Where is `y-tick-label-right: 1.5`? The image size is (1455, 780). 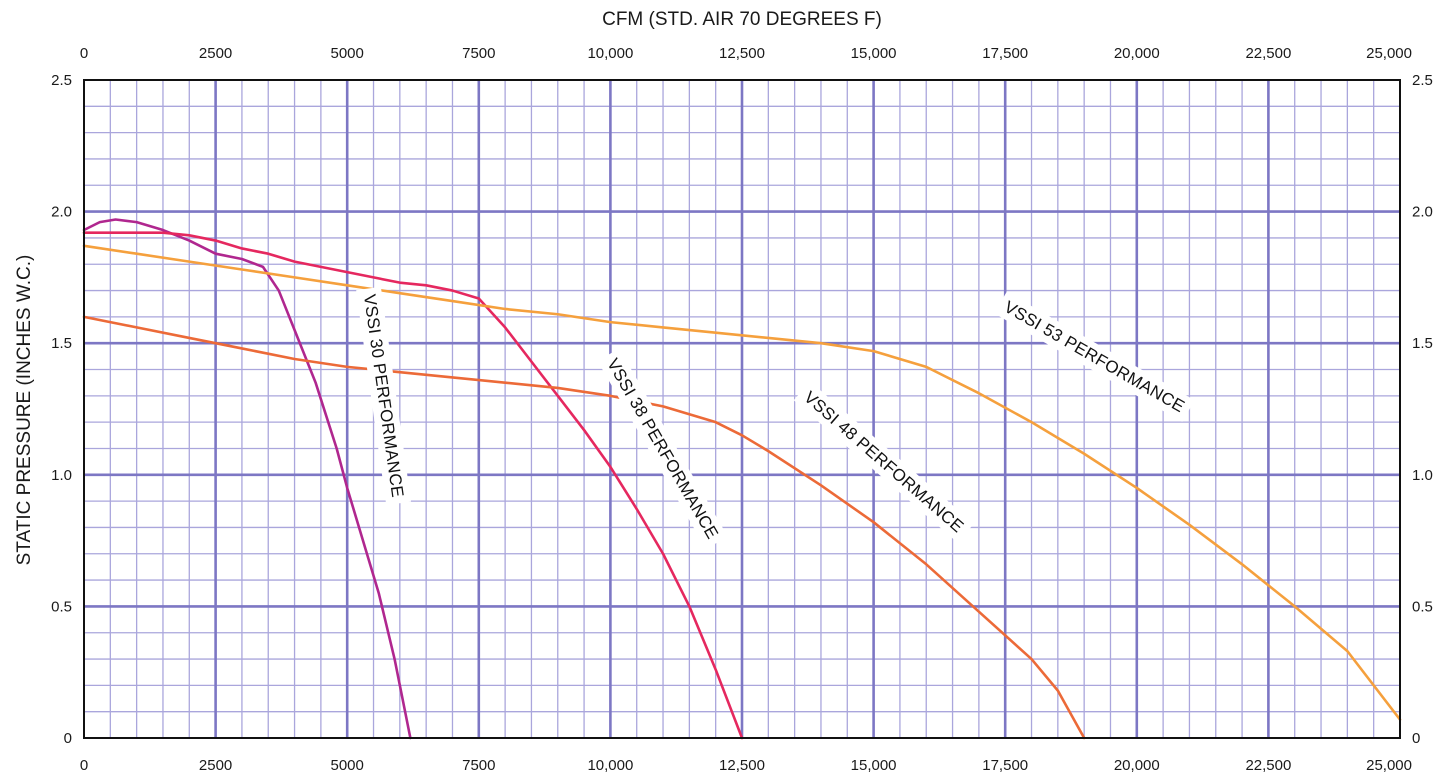 y-tick-label-right: 1.5 is located at coordinates (1422, 343).